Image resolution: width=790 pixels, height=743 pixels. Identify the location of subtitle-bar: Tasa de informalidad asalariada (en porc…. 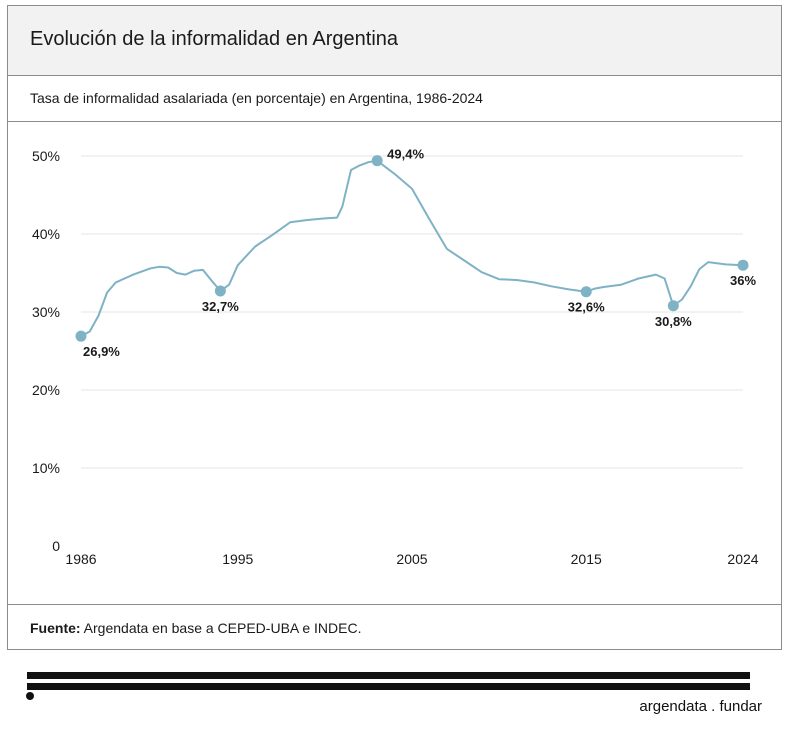
(394, 99).